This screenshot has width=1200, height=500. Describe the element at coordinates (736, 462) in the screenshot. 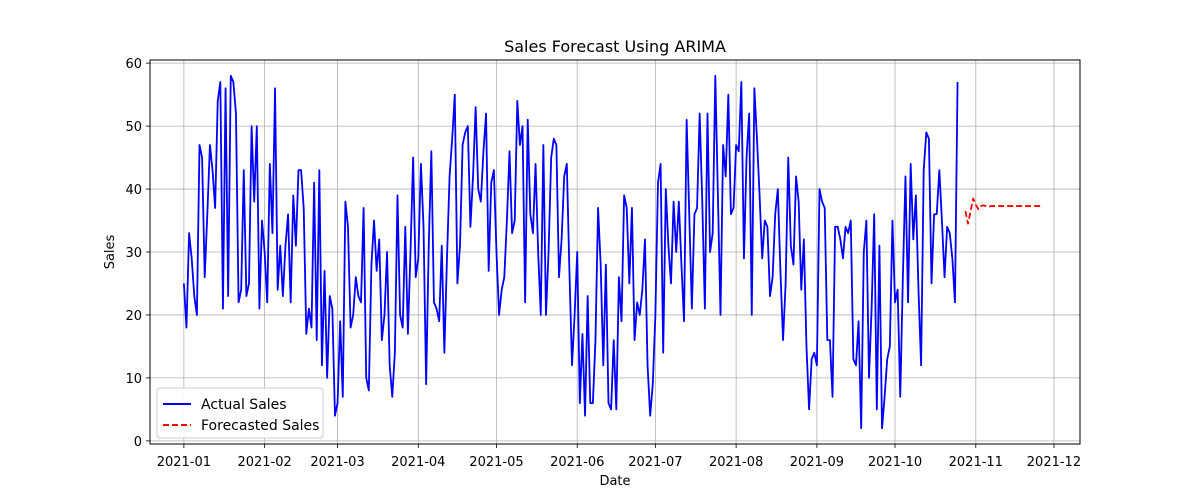

I see `x-tick-label: 2021-08` at that location.